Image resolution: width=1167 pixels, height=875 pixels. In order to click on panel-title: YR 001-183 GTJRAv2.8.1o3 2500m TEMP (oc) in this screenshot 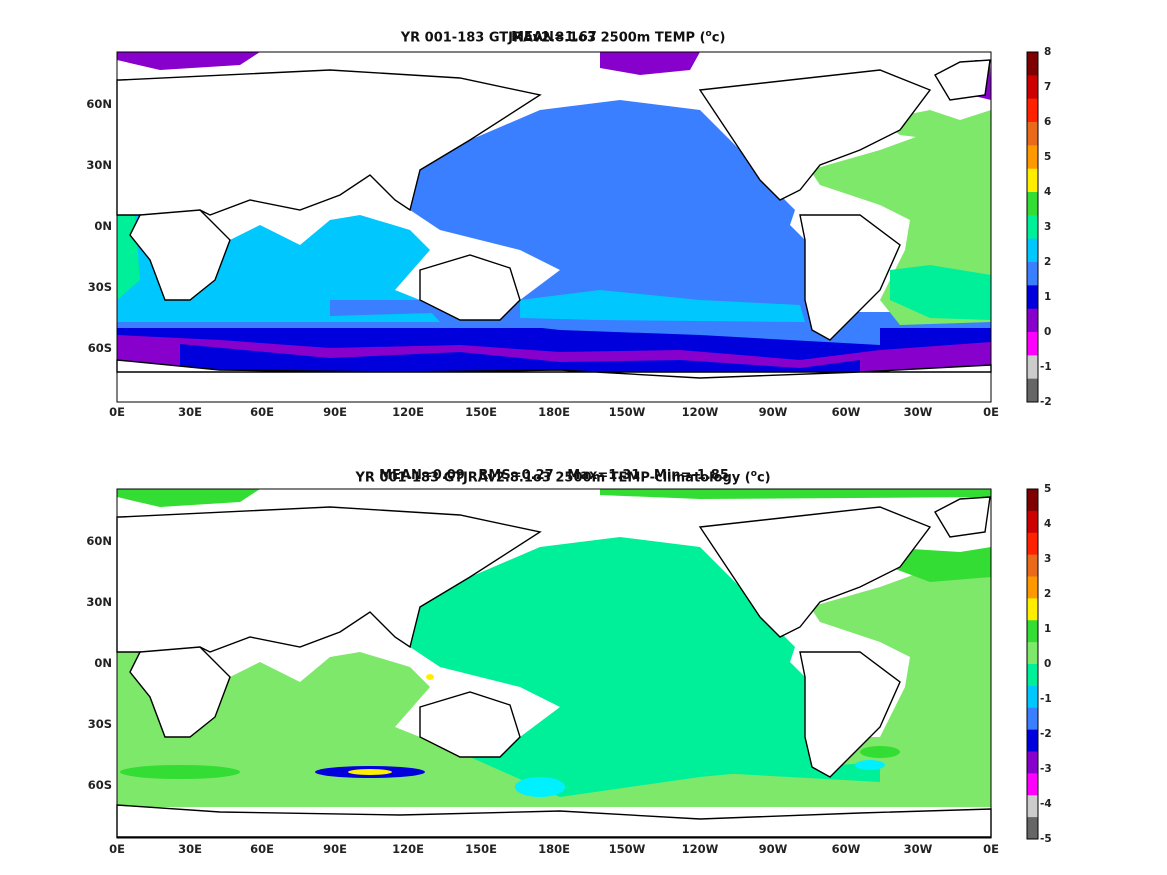, I will do `click(554, 36)`.